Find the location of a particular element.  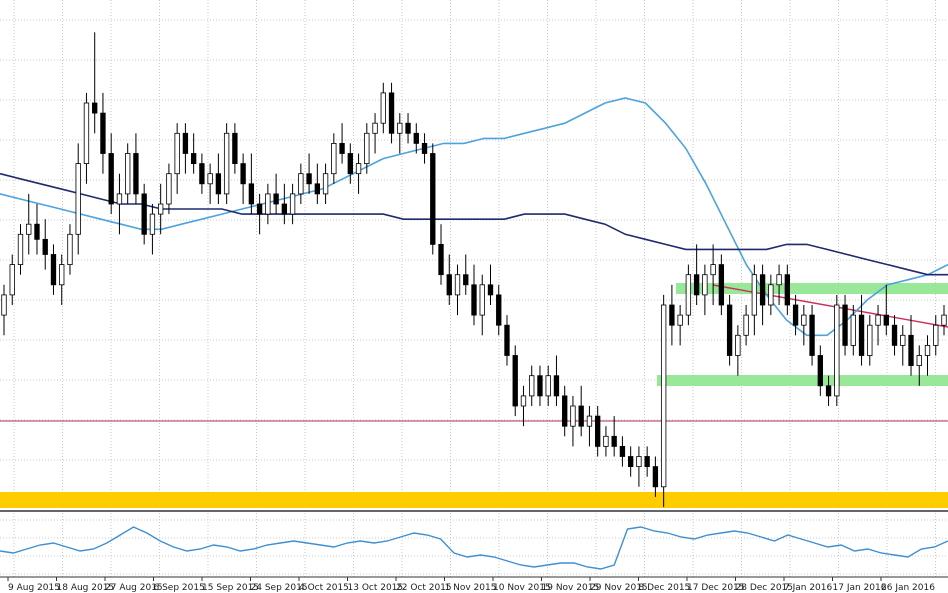

x-tick-label: 1 Nov 2015 is located at coordinates (471, 588).